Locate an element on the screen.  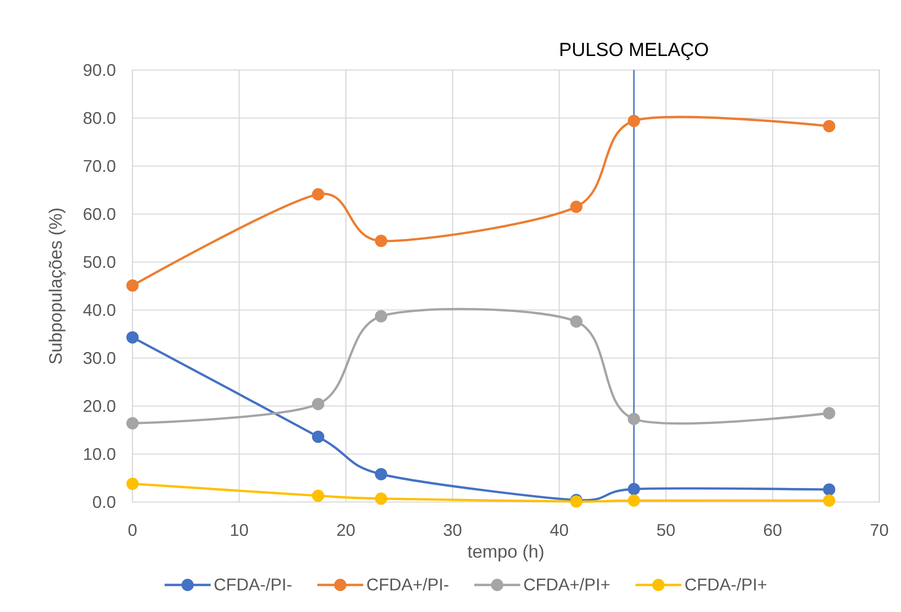
x-tick-label: 50 is located at coordinates (666, 530).